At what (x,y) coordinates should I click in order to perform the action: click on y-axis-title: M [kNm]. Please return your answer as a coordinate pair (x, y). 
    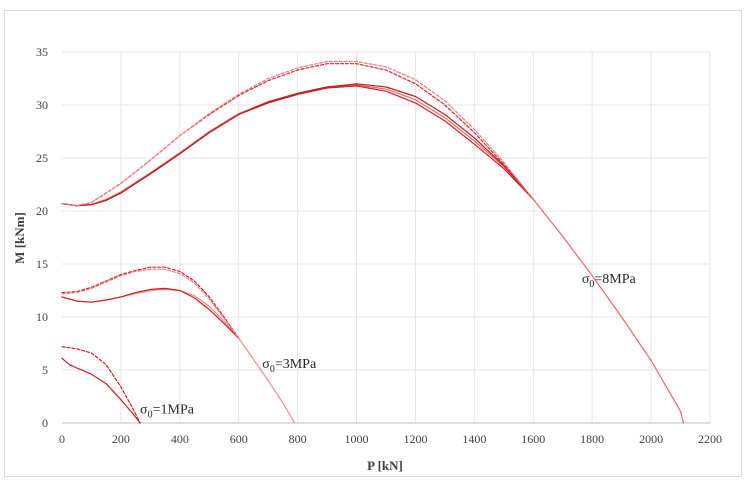
    Looking at the image, I should click on (19, 238).